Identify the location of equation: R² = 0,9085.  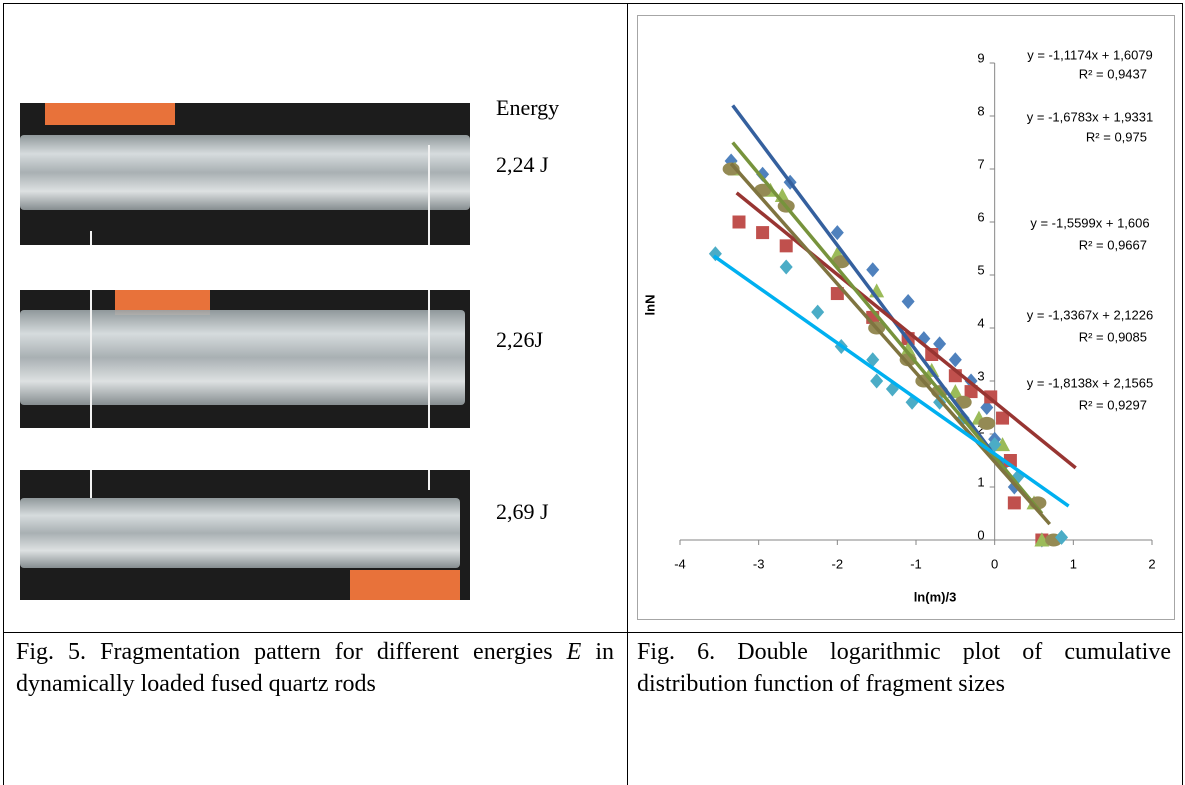
(1113, 336).